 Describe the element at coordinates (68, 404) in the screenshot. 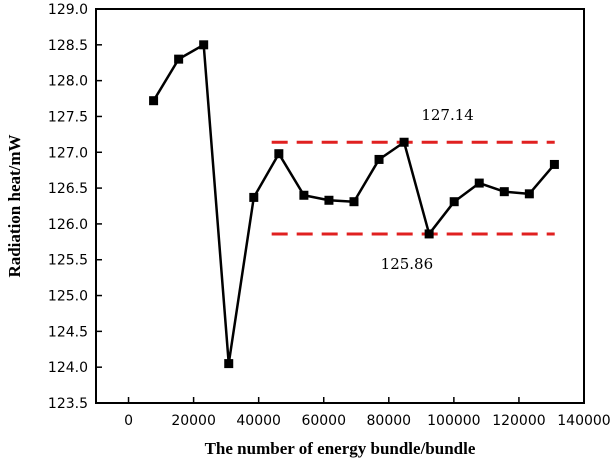

I see `y-tick-label: 123.5` at that location.